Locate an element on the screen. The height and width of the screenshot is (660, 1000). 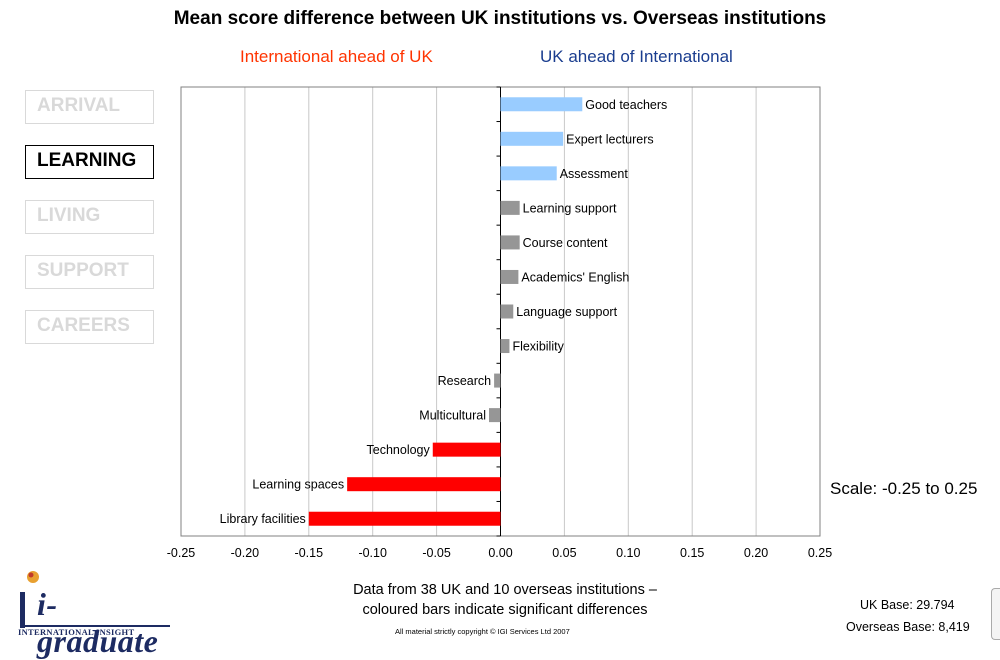
scale-note: Scale: -0.25 to 0.25 is located at coordinates (904, 488).